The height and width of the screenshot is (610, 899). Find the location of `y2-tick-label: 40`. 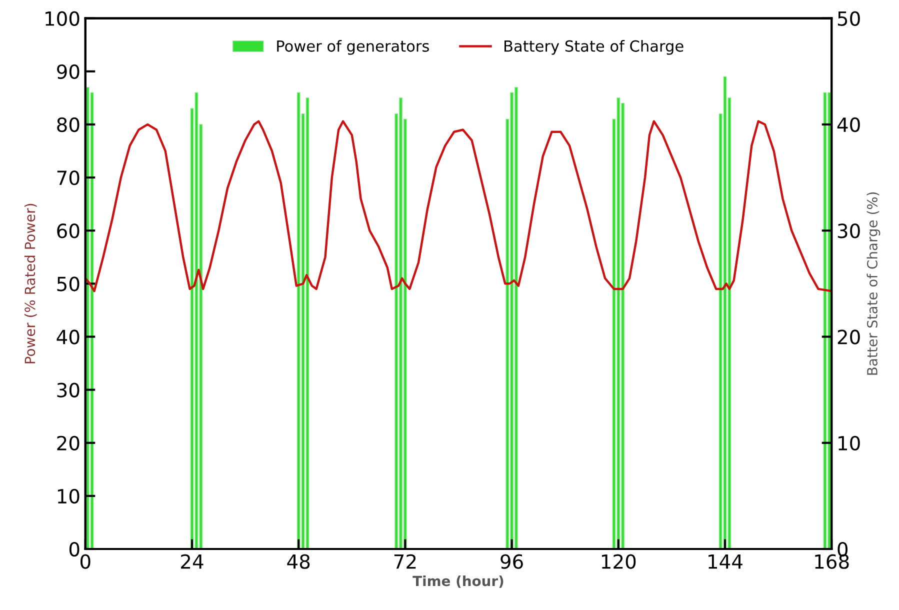

y2-tick-label: 40 is located at coordinates (848, 124).